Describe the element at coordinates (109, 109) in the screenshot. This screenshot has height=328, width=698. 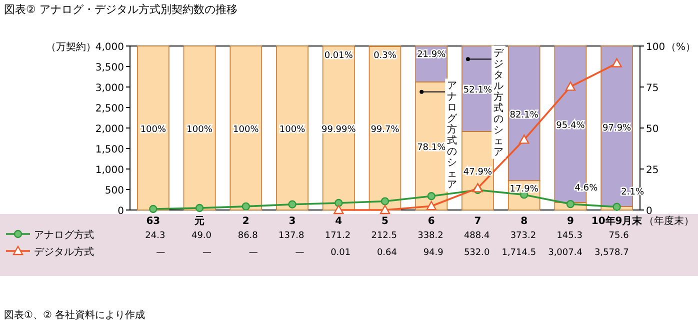
I see `y-tick-label: 2,500` at that location.